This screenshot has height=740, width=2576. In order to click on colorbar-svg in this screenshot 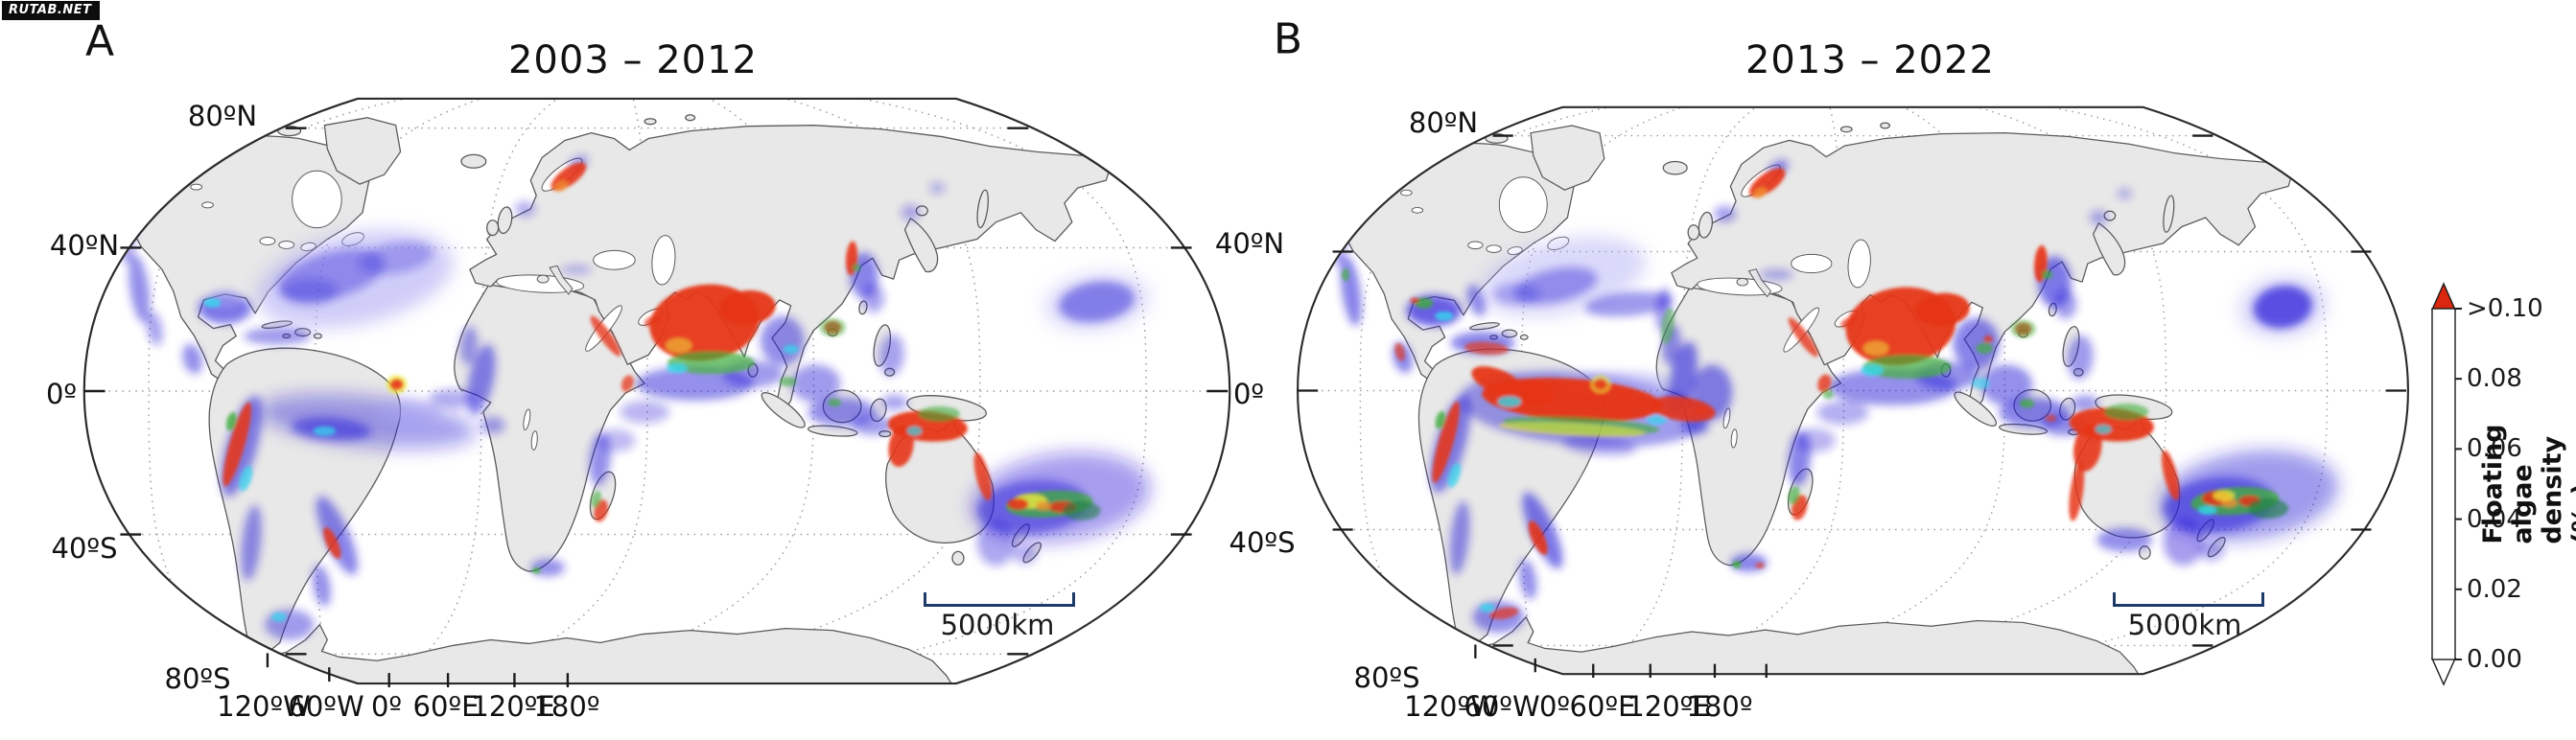, I will do `click(2446, 484)`.